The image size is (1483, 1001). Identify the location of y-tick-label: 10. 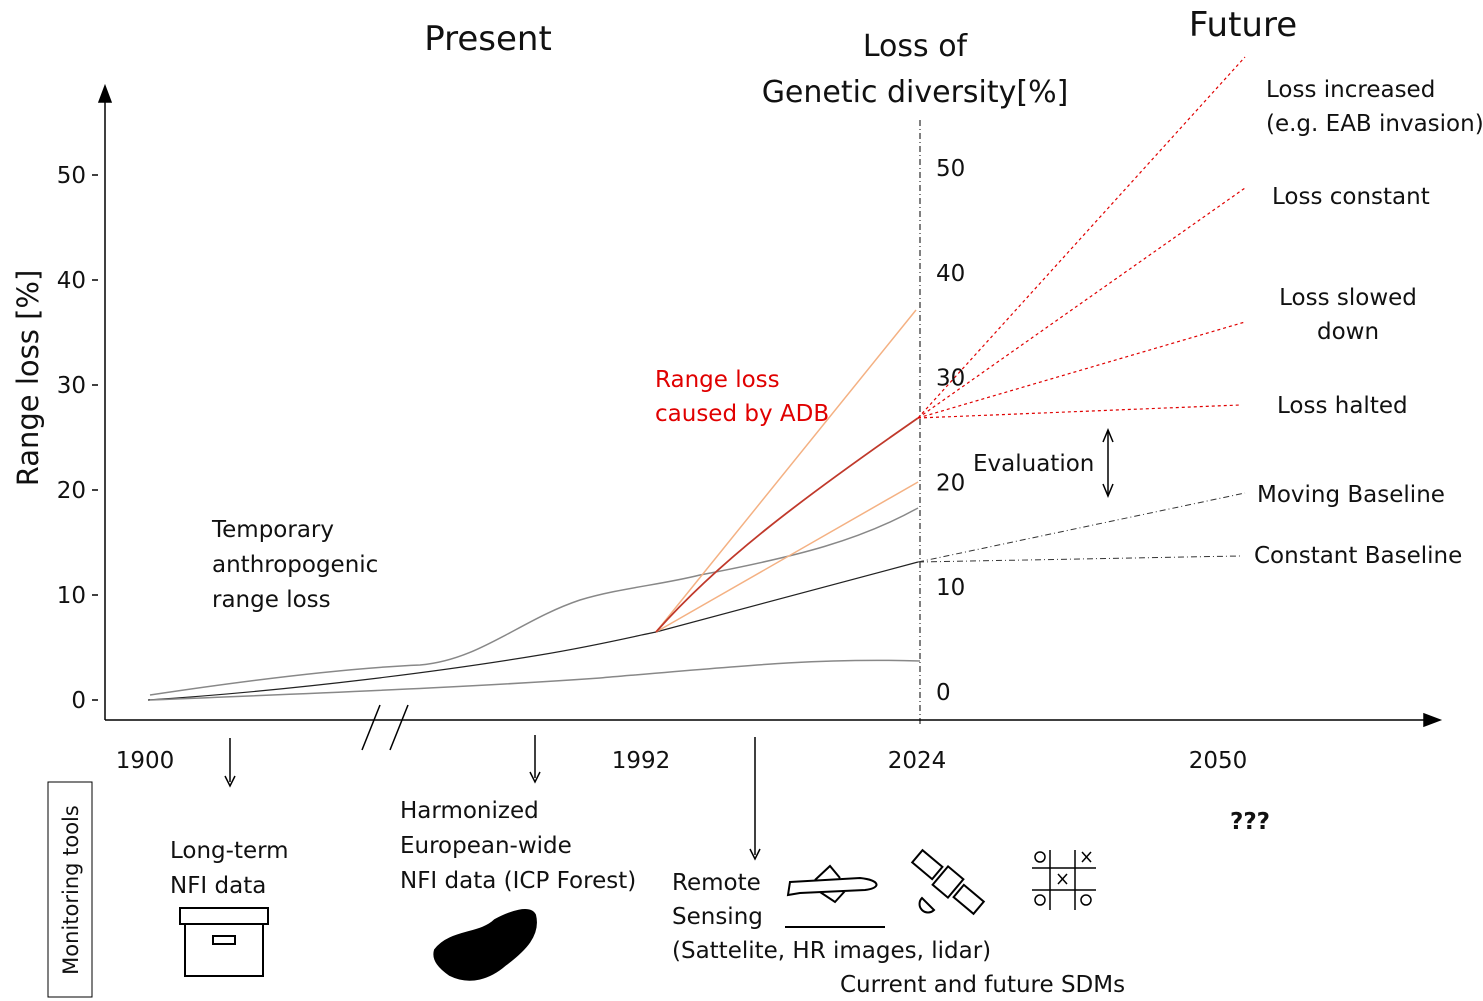
(71, 596).